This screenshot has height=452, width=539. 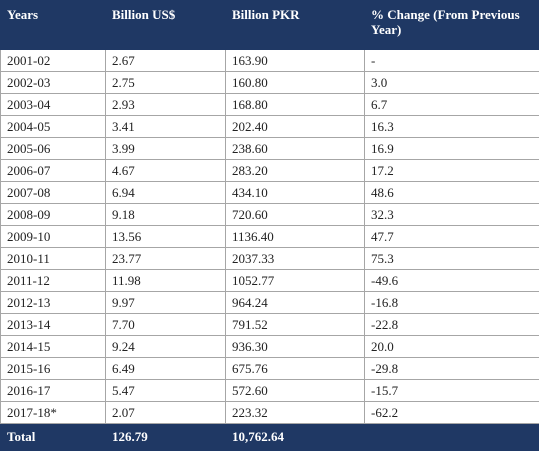 I want to click on table-cell: 7.70, so click(x=165, y=324).